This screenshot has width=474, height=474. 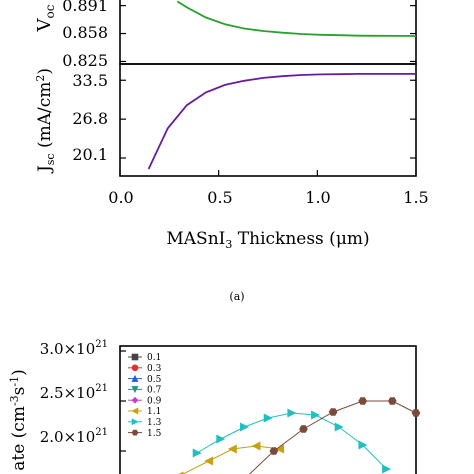 I want to click on rate-point-1.5-5, so click(x=392, y=401).